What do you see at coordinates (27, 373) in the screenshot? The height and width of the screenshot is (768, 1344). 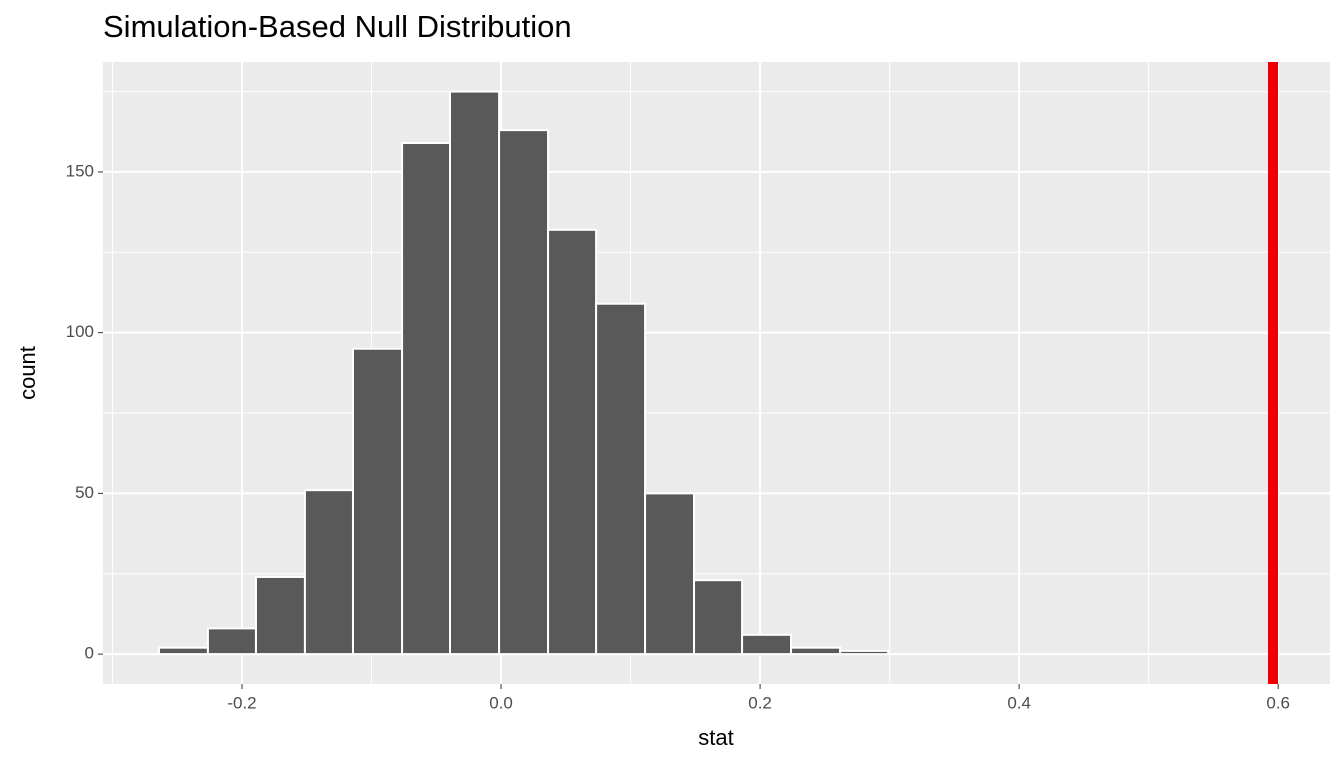 I see `y-axis-title: count` at bounding box center [27, 373].